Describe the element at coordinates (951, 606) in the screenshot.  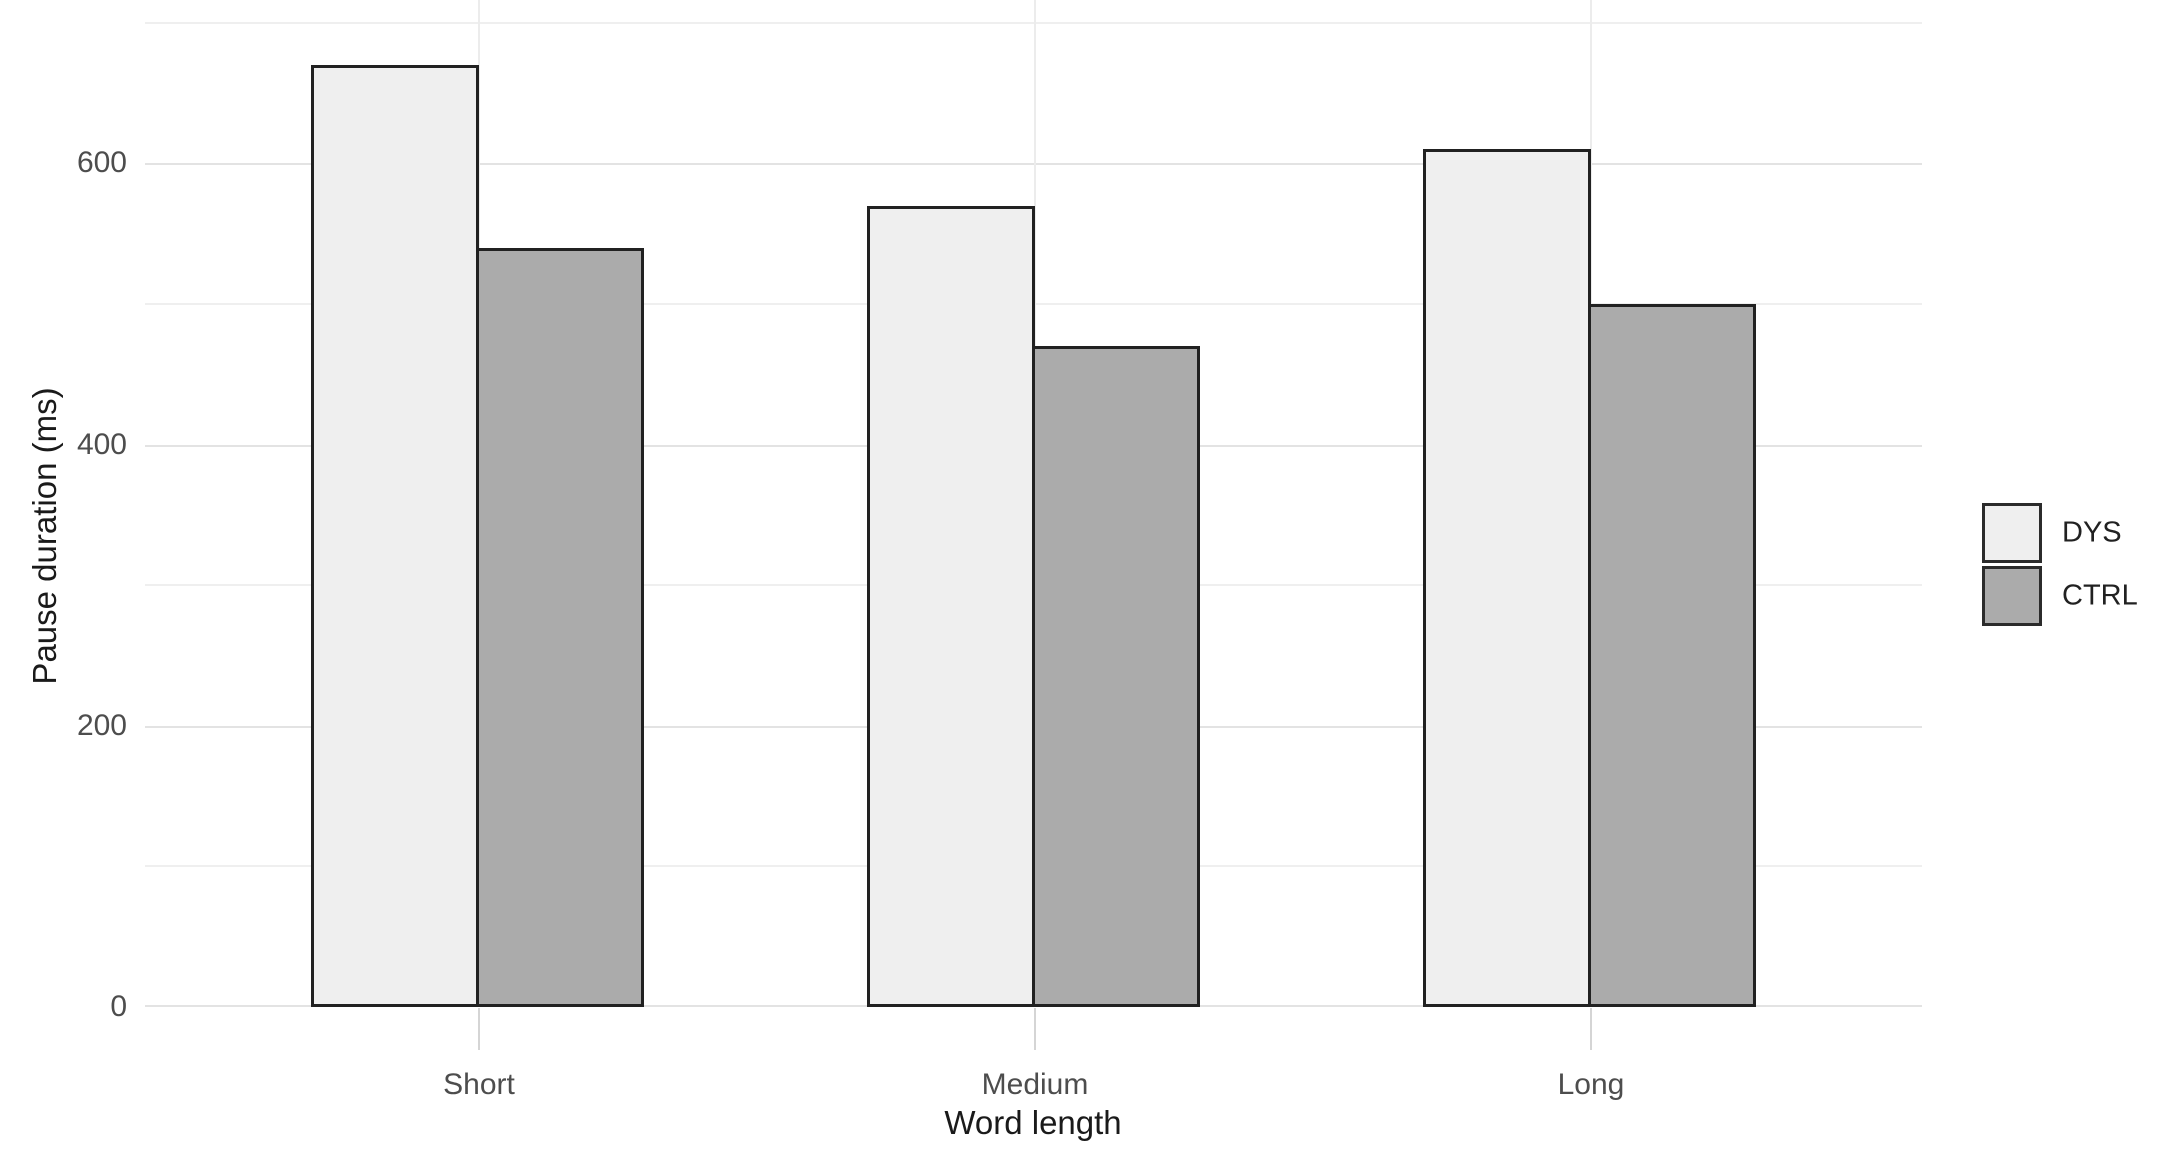
I see `bar-dys-medium` at that location.